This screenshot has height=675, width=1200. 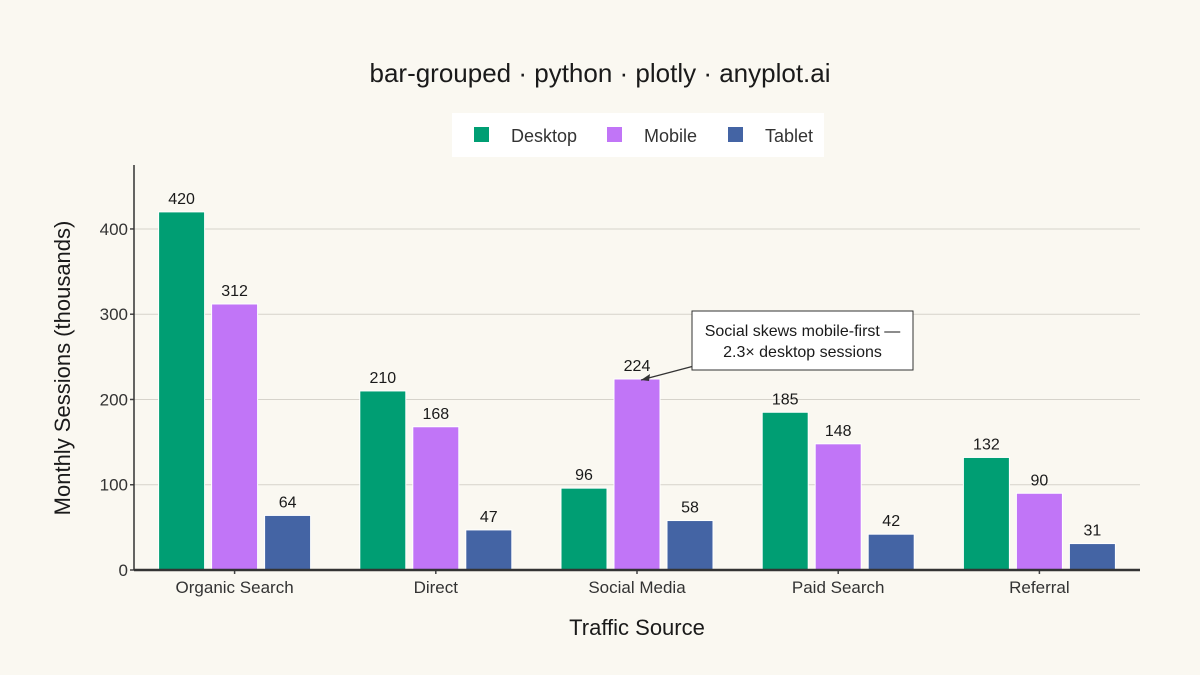 I want to click on bar-value-label: 96, so click(x=584, y=475).